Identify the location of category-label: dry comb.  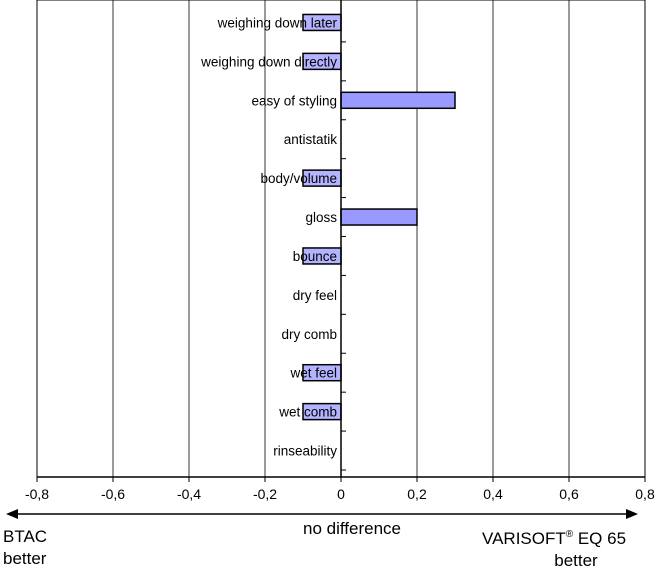
(309, 334).